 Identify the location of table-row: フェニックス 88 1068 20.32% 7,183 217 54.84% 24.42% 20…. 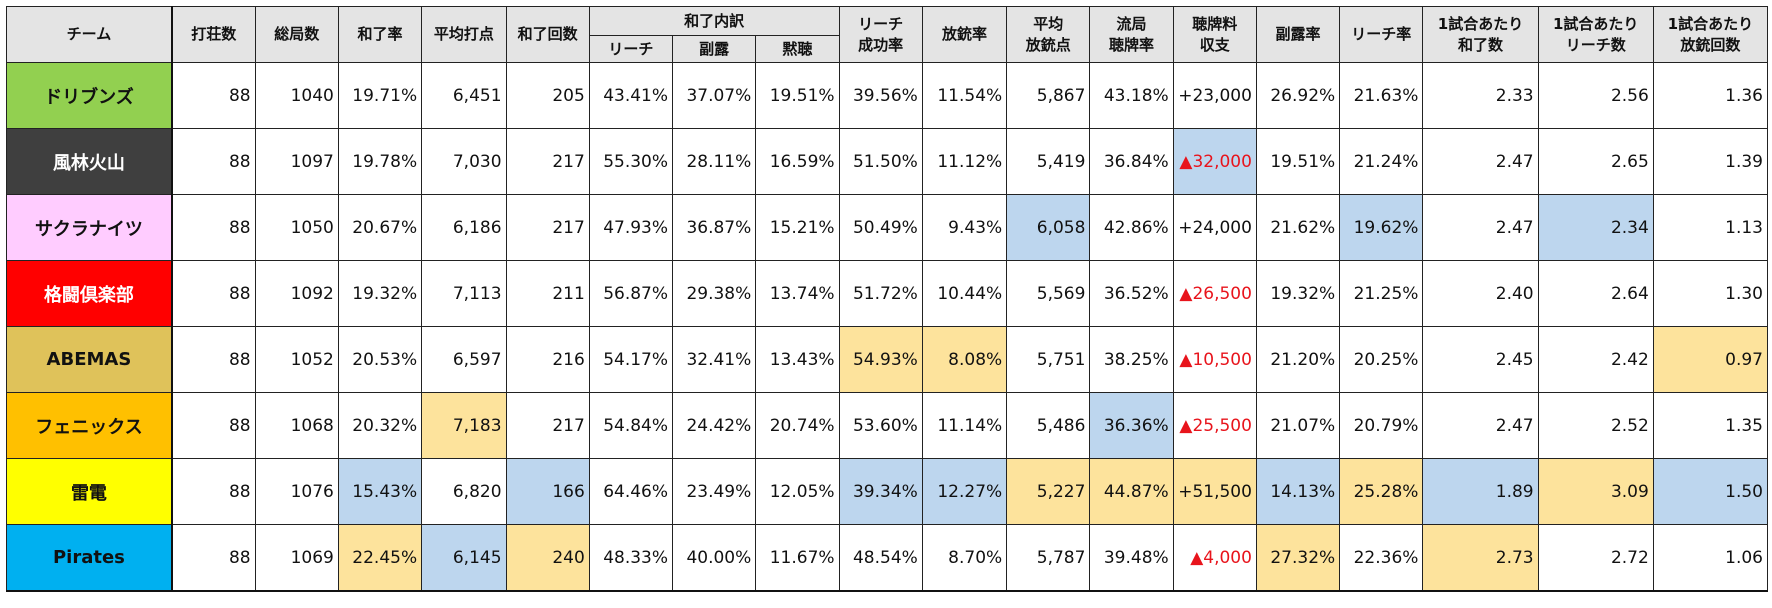
(887, 425).